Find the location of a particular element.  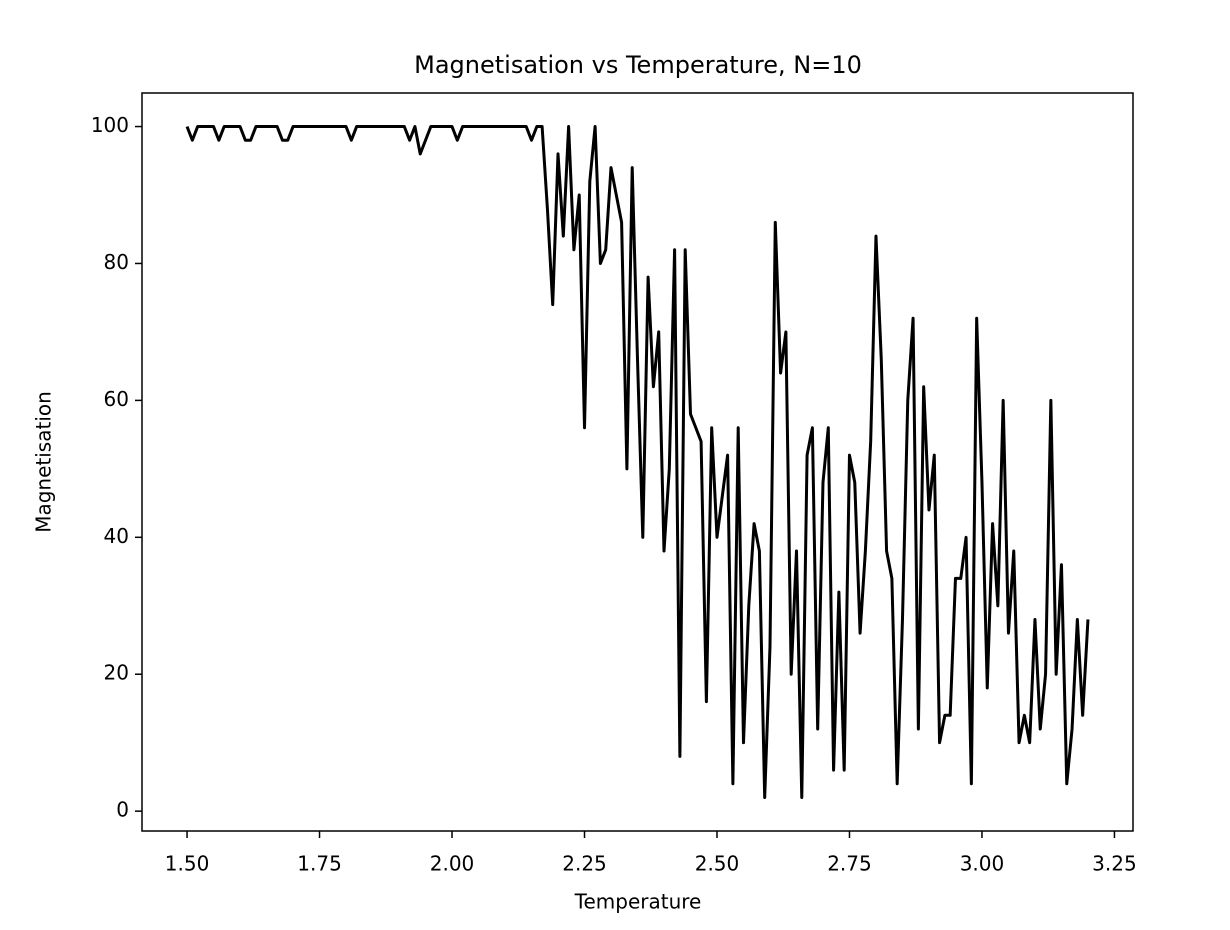

x-axis-label: Temperature is located at coordinates (638, 902).